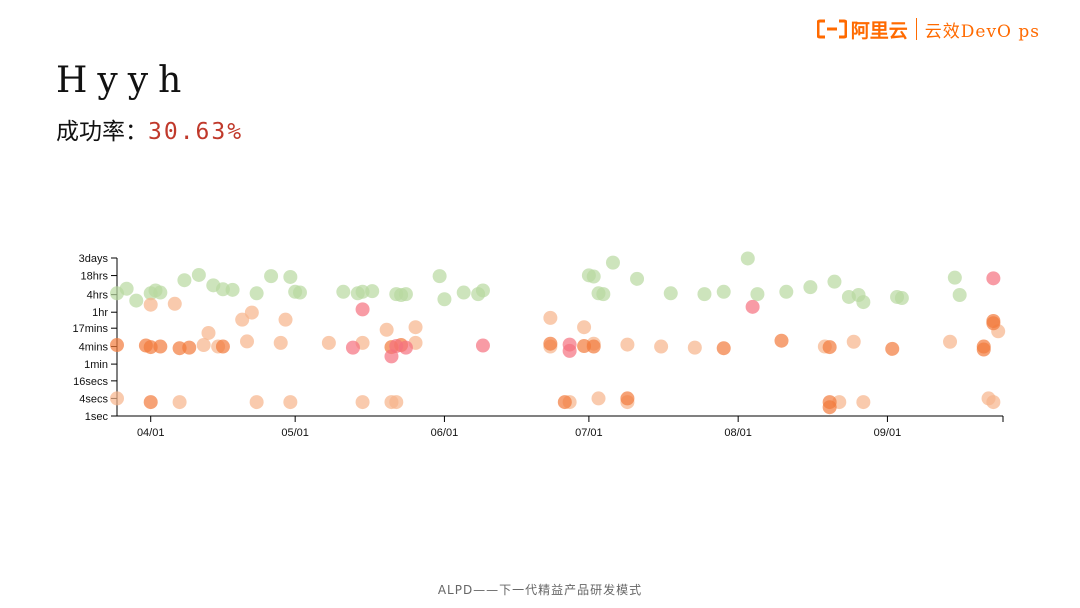  What do you see at coordinates (90, 382) in the screenshot?
I see `y-tick-label: 16secs` at bounding box center [90, 382].